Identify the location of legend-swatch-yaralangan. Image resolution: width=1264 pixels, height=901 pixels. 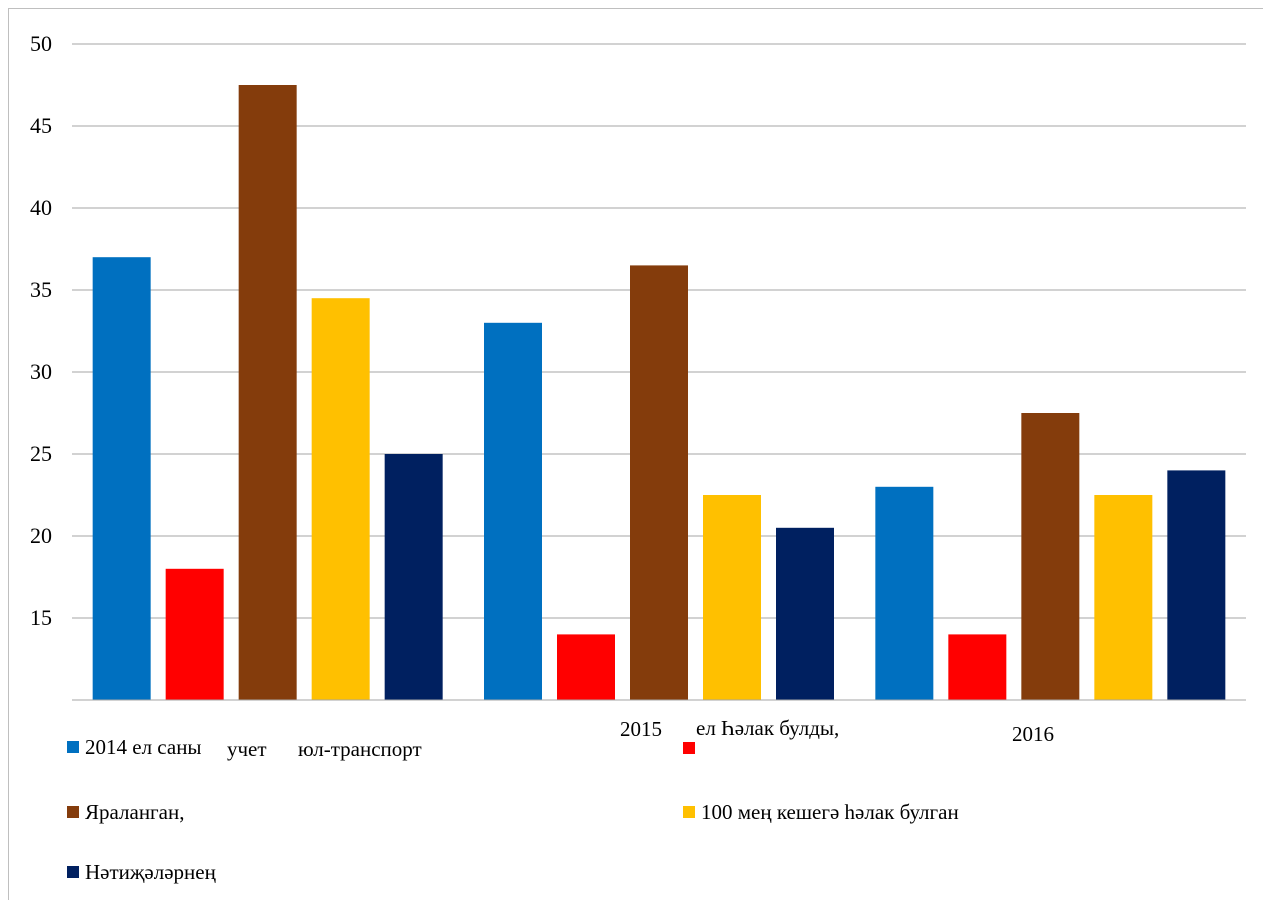
(73, 812).